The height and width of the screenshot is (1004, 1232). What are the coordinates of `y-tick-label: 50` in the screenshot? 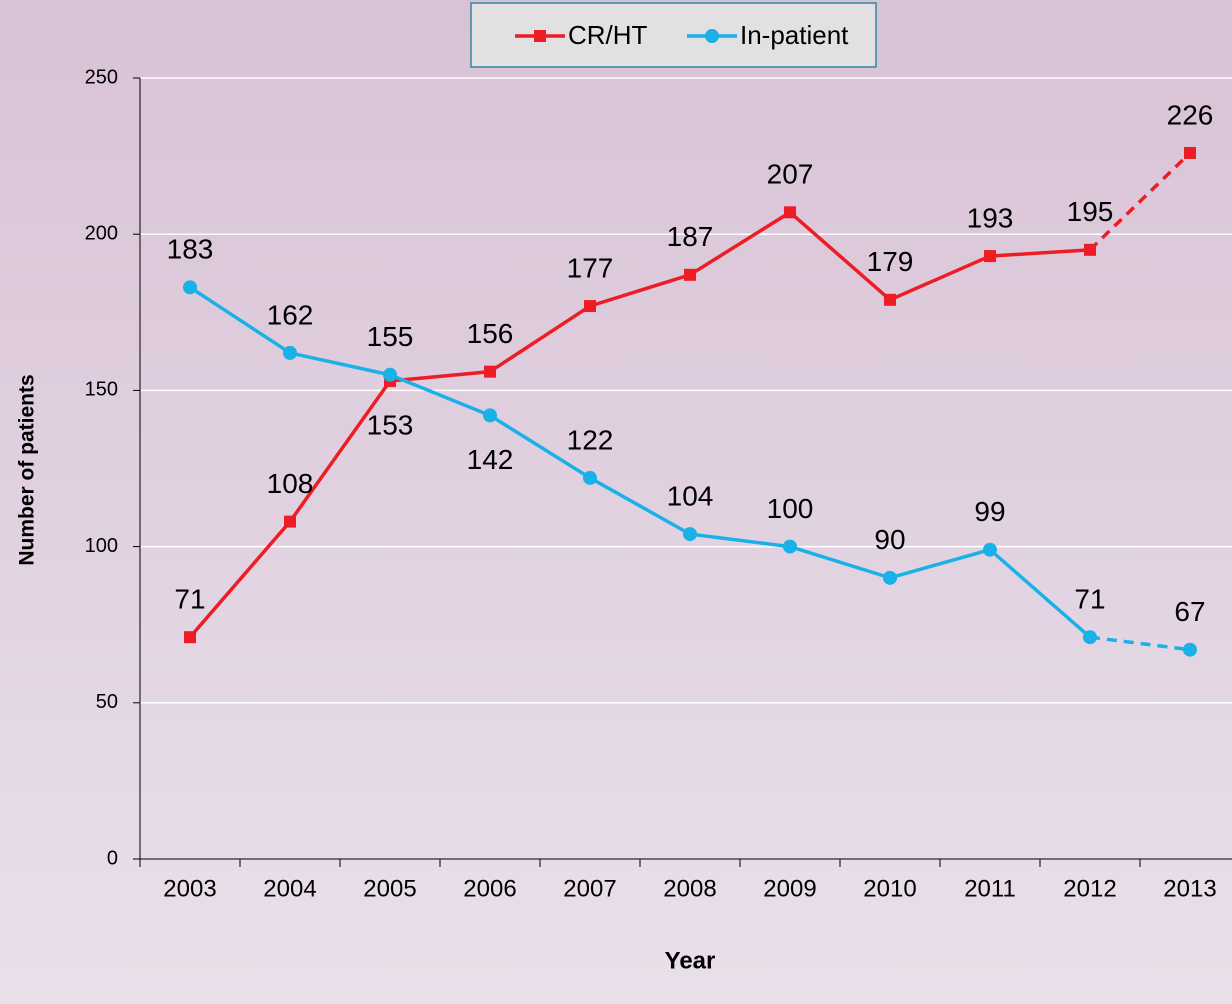 It's located at (107, 702).